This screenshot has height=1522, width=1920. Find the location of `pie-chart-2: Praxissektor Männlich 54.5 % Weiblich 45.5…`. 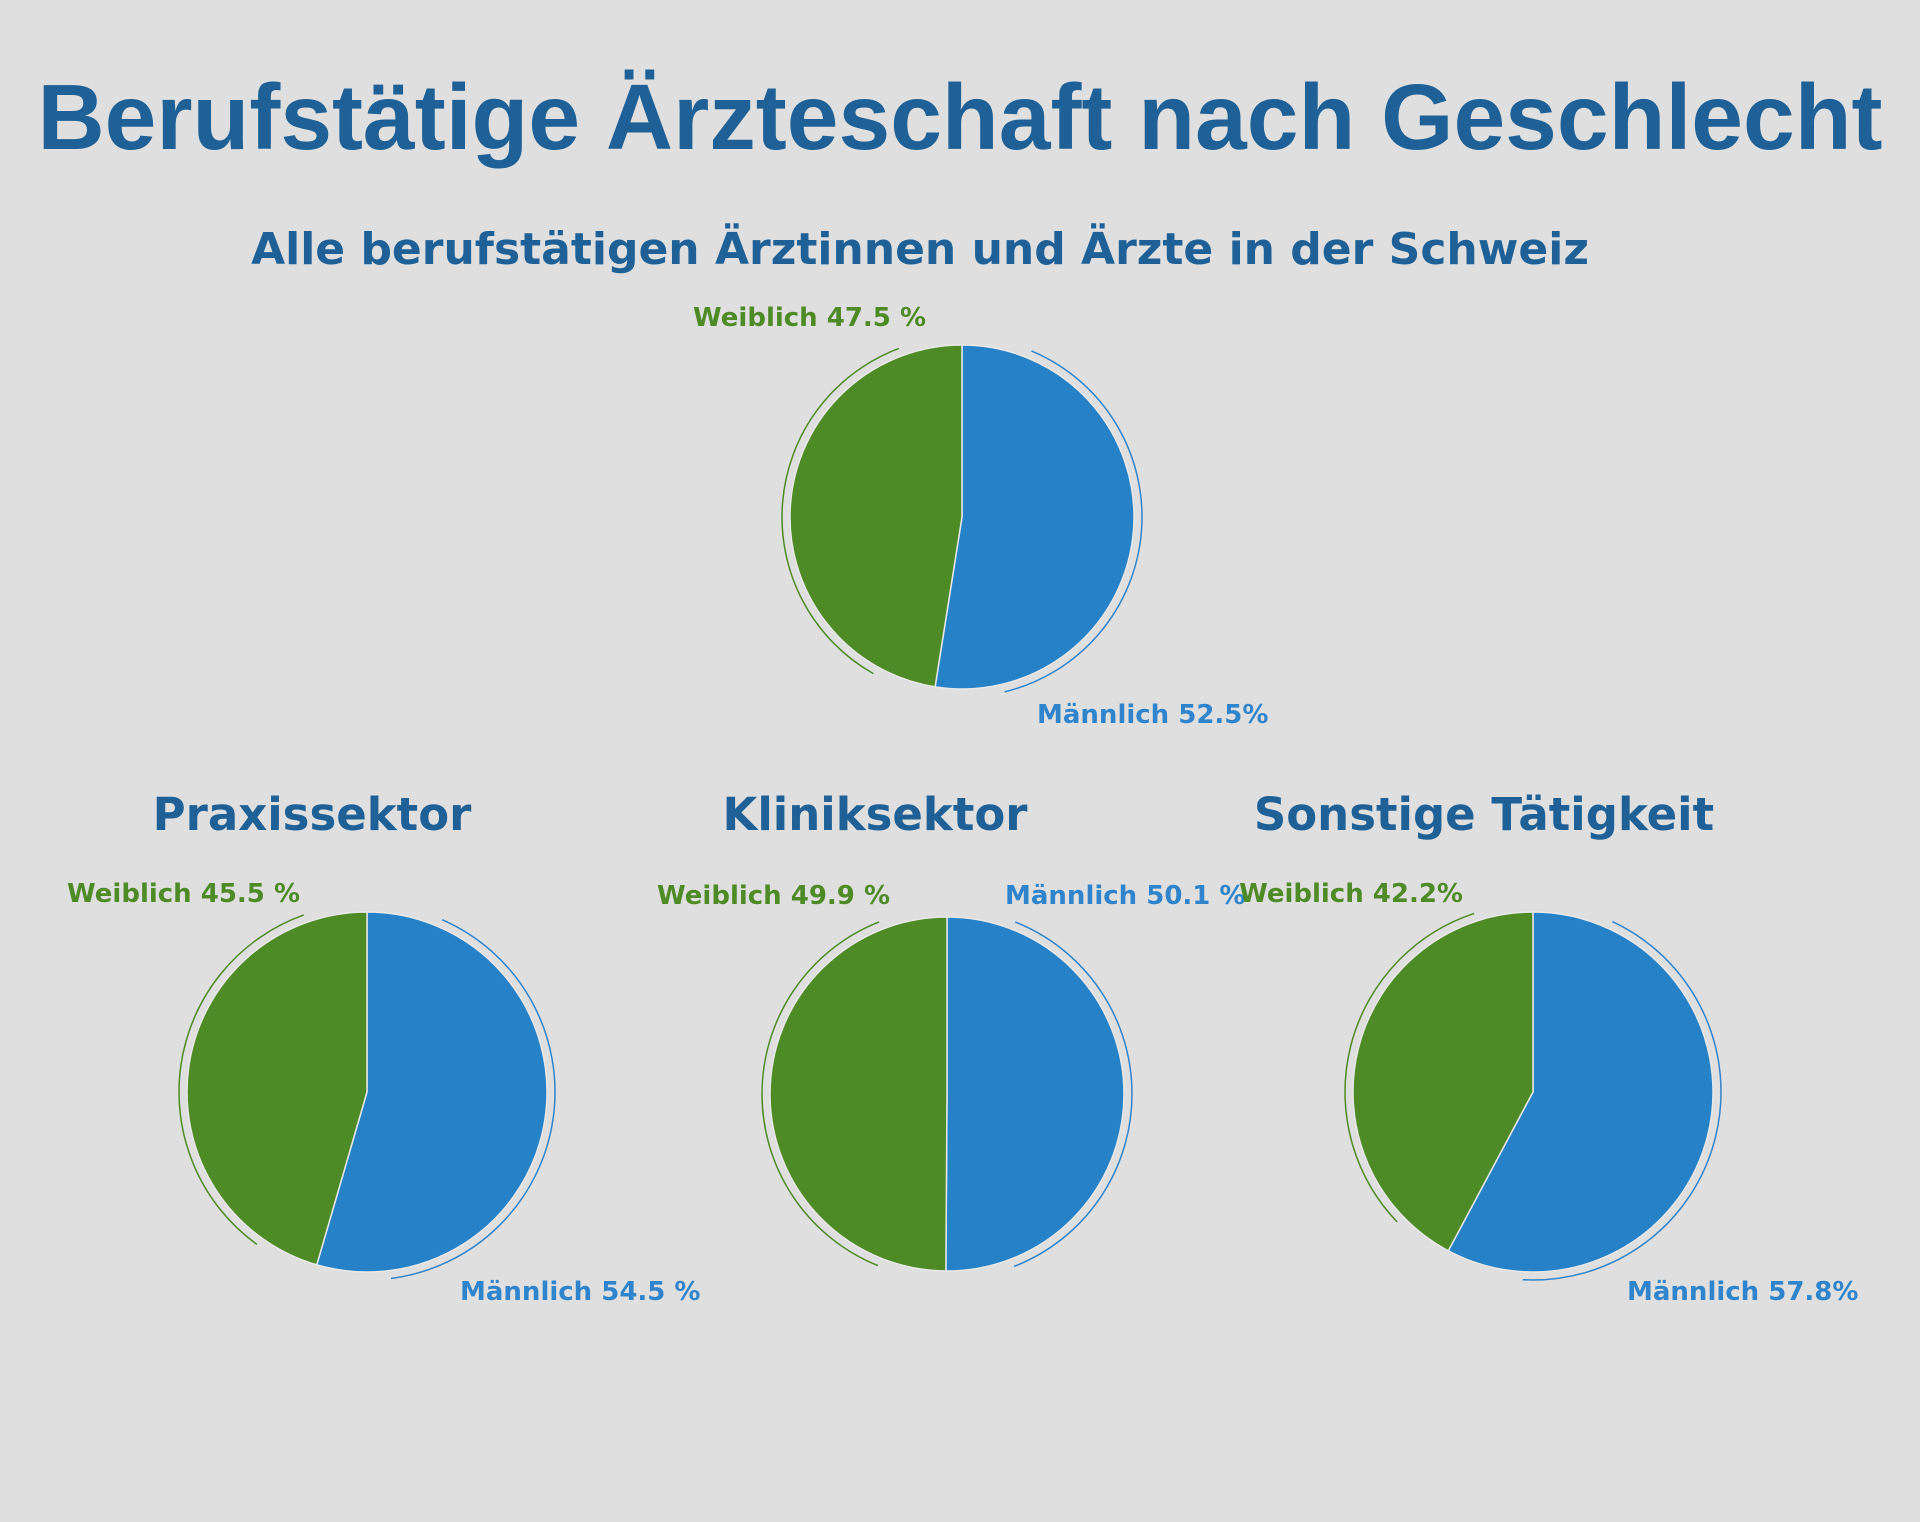

pie-chart-2: Praxissektor Männlich 54.5 % Weiblich 45.5… is located at coordinates (383, 1047).